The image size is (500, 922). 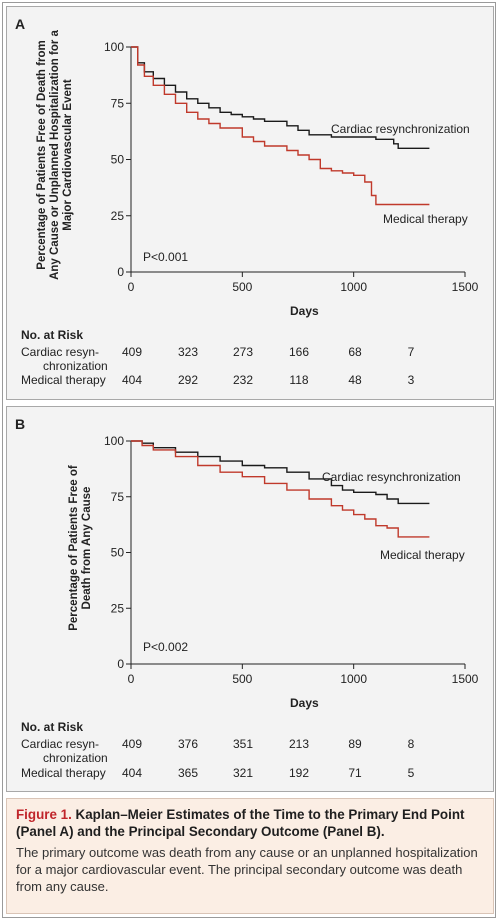 What do you see at coordinates (465, 287) in the screenshot?
I see `panel-a-x-tick-label: 1500` at bounding box center [465, 287].